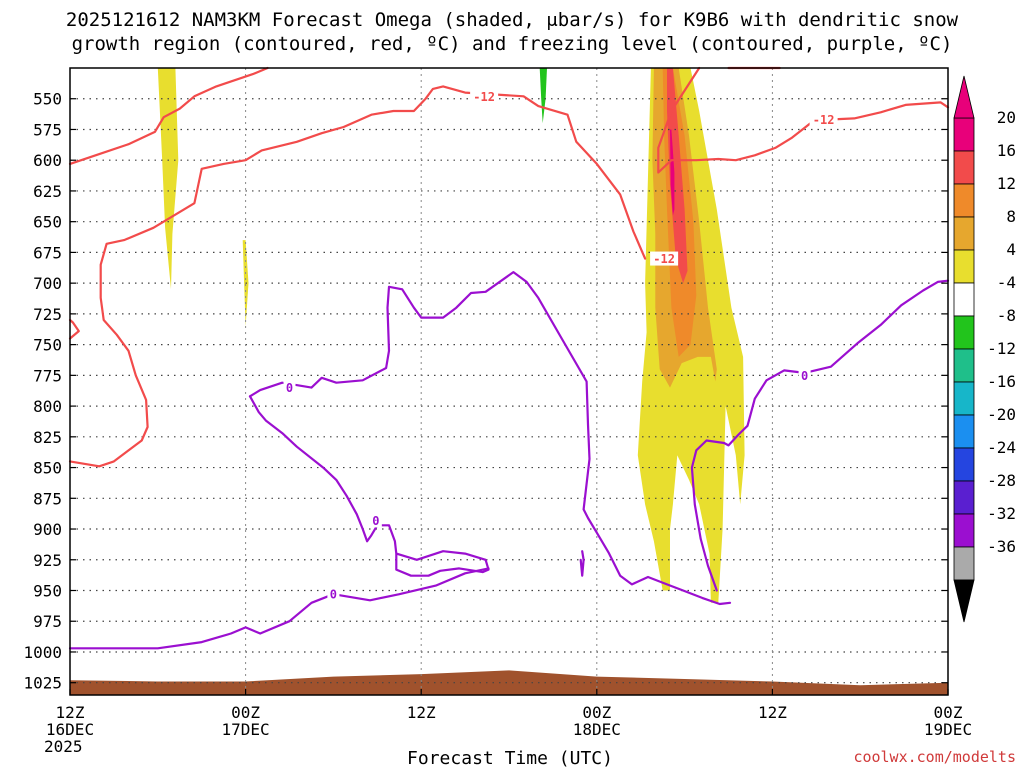 The image size is (1024, 768). I want to click on colorbar-label-12: 12, so click(1006, 183).